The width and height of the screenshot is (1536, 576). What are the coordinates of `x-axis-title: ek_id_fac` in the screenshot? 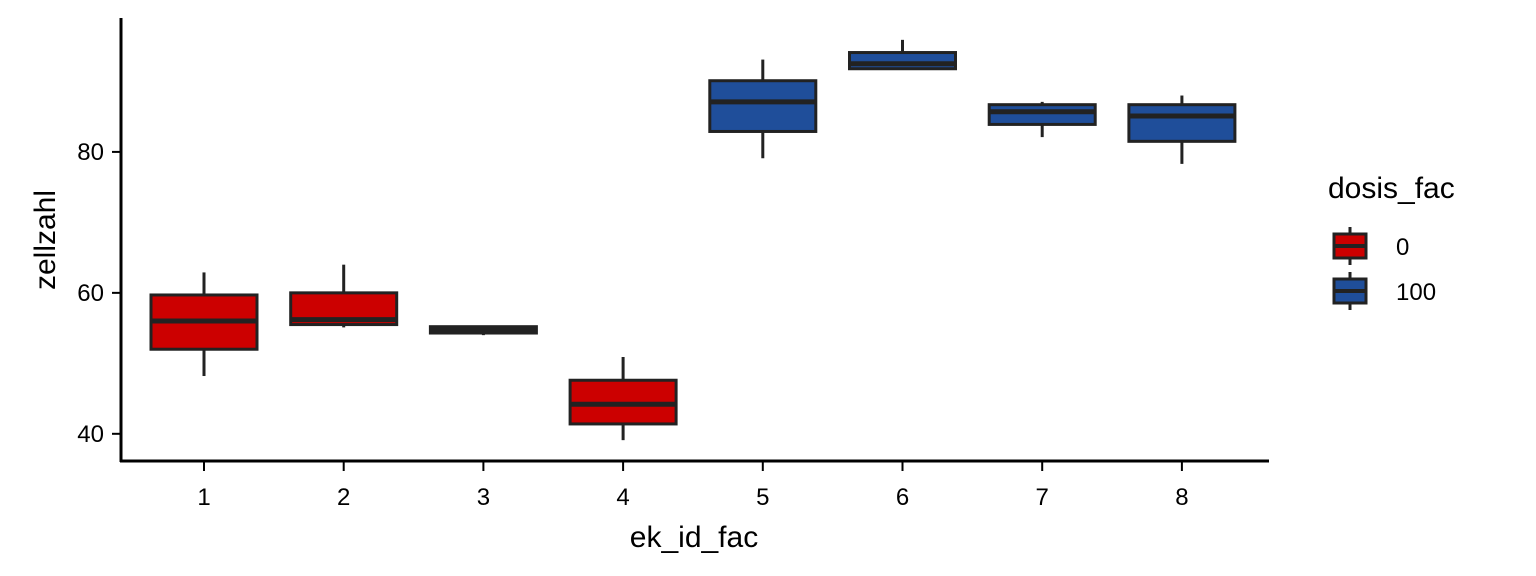 It's located at (694, 537).